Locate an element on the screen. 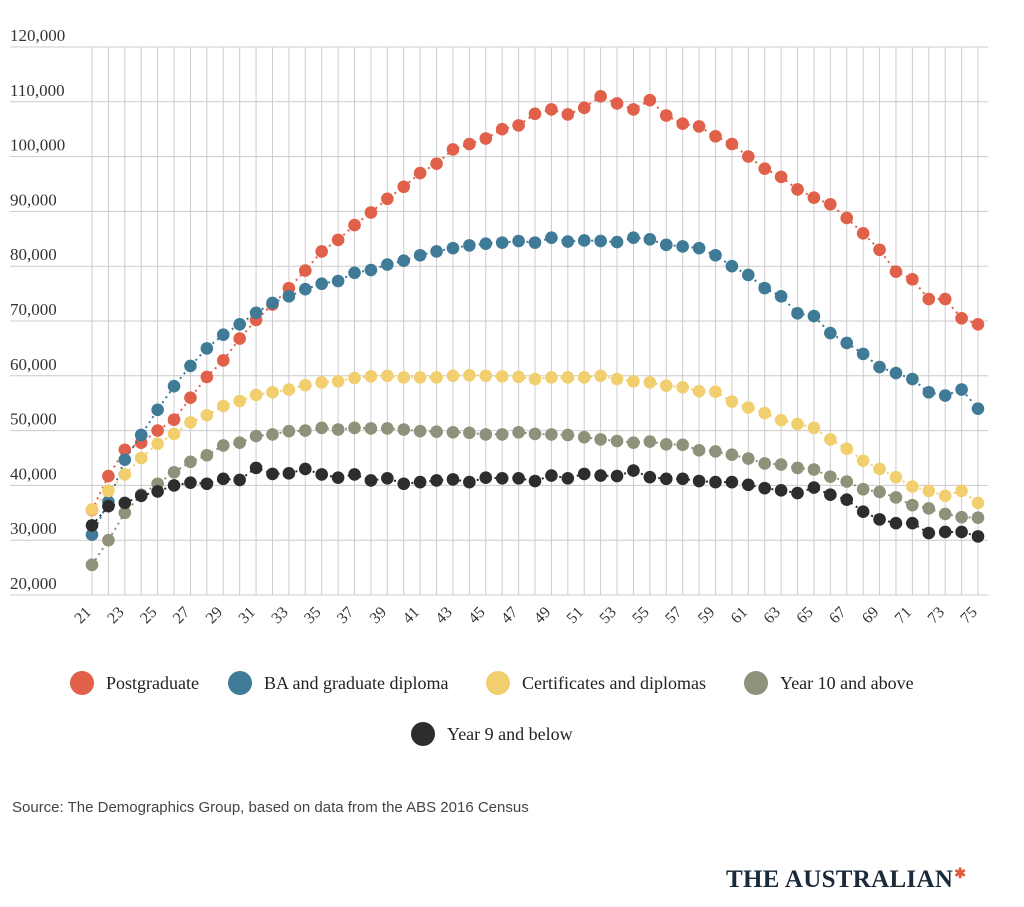  x-tick-label: 37 is located at coordinates (345, 615).